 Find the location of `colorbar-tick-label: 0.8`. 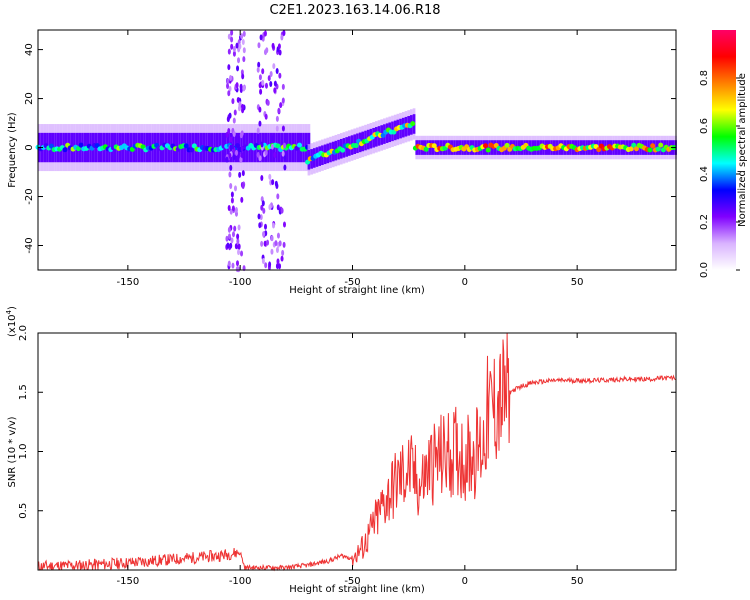

colorbar-tick-label: 0.8 is located at coordinates (704, 78).